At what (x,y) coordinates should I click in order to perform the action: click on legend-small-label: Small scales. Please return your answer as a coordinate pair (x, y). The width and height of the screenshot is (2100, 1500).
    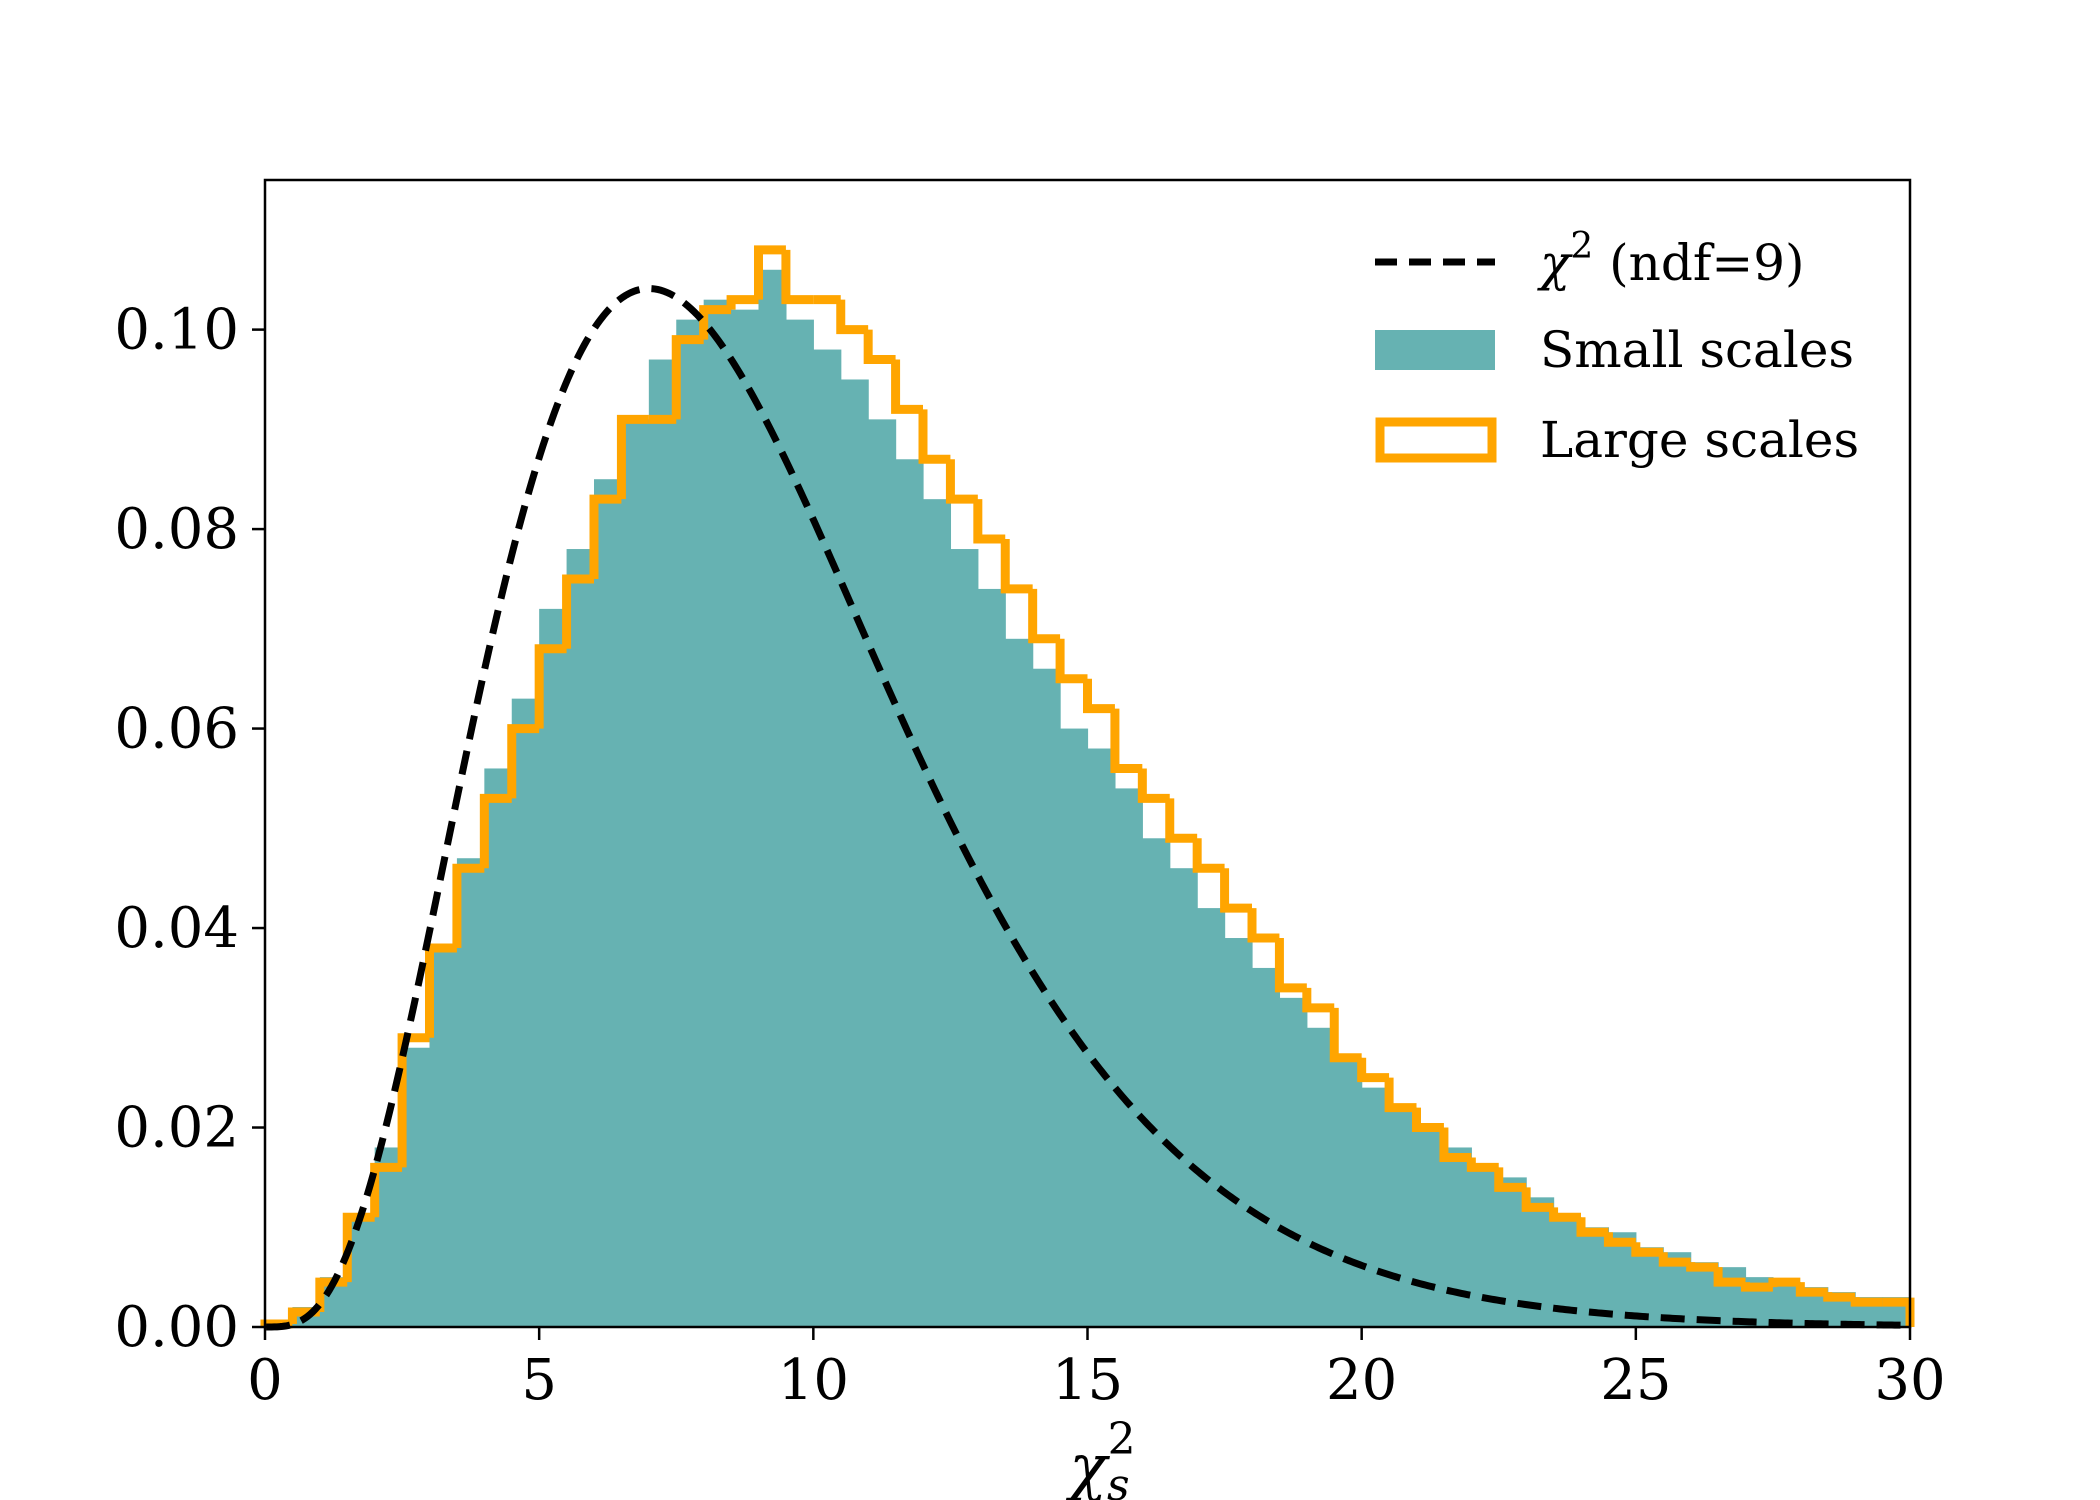
    Looking at the image, I should click on (1697, 350).